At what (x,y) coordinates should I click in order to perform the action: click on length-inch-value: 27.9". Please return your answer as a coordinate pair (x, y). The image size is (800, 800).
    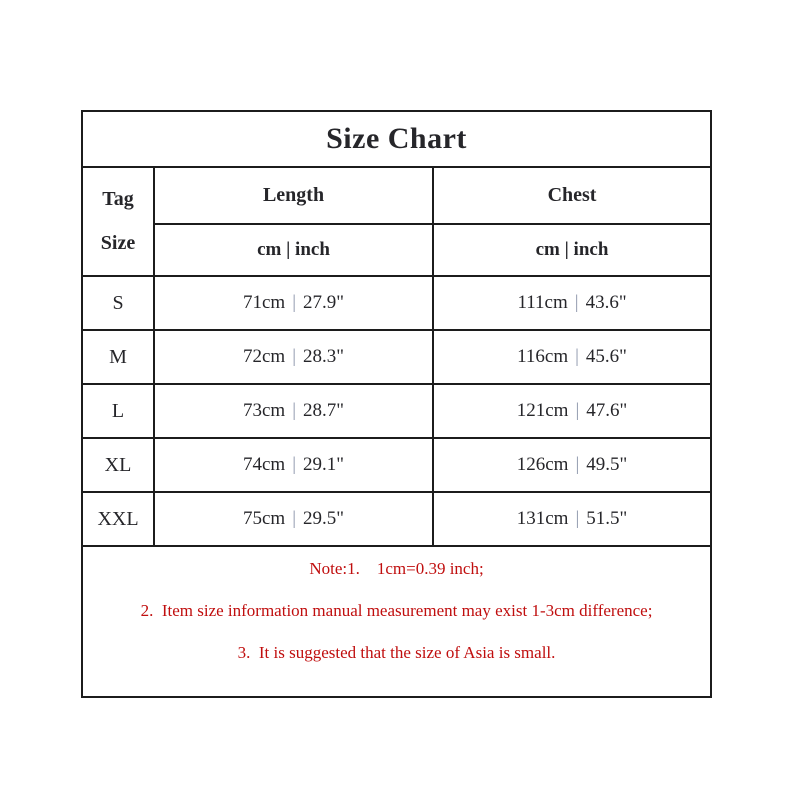
    Looking at the image, I should click on (324, 302).